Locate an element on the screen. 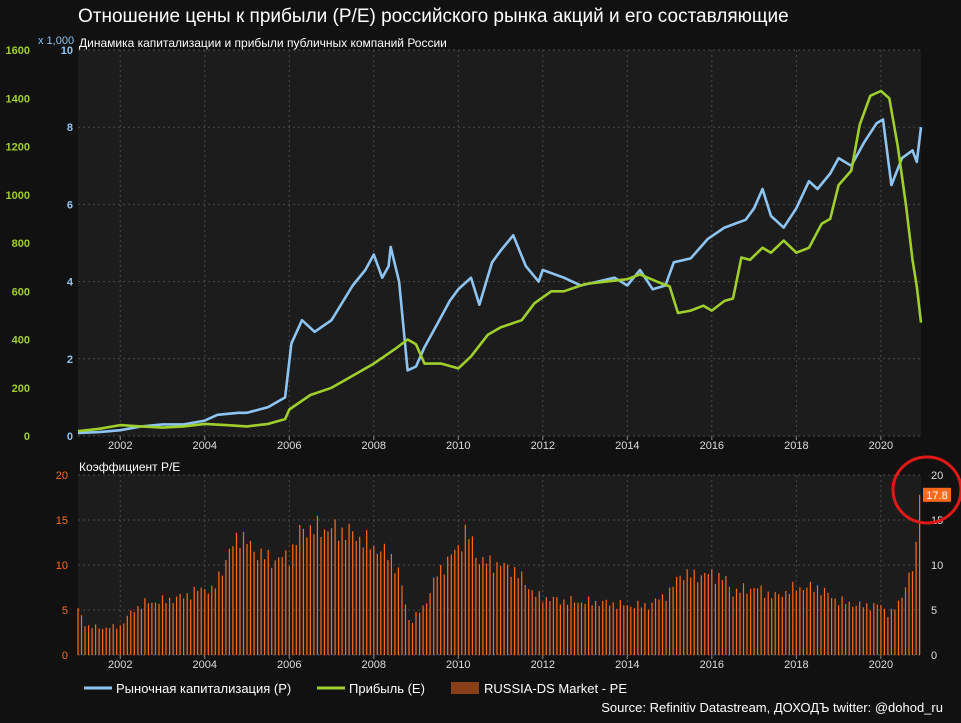  top-x-tick-label: 2018 is located at coordinates (796, 446).